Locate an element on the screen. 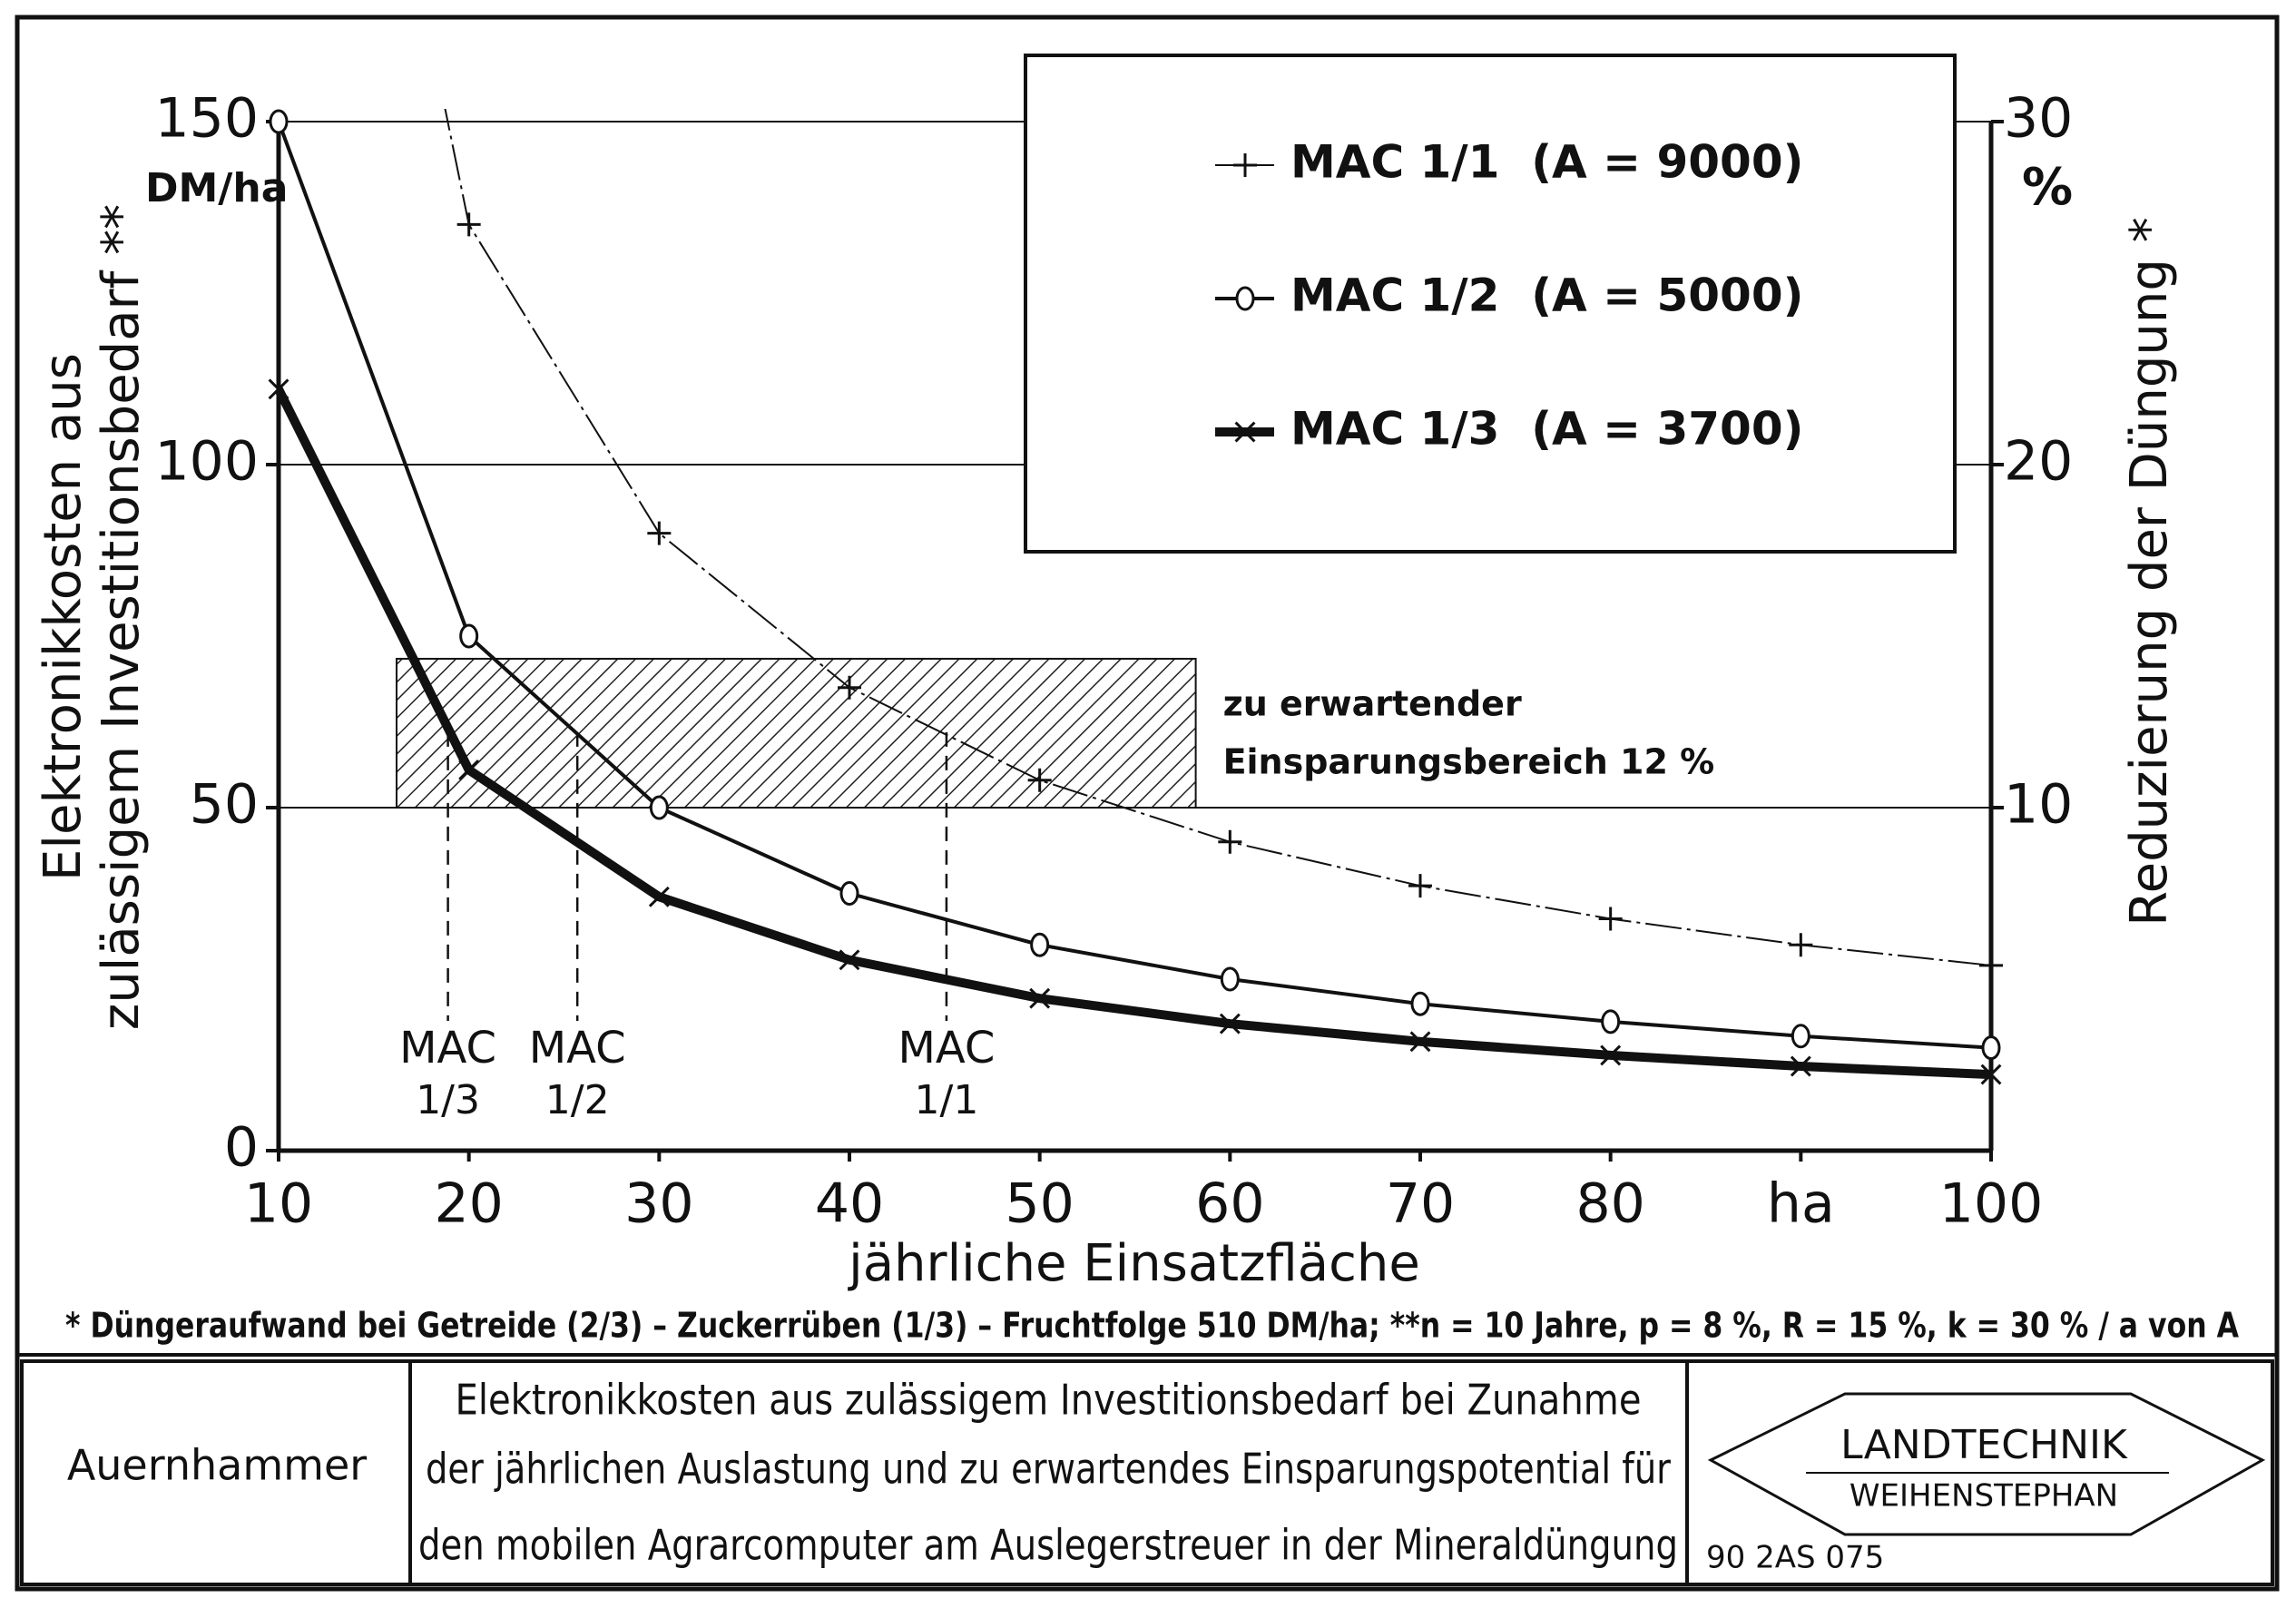 This screenshot has height=1608, width=2296. logo-shape is located at coordinates (1986, 1464).